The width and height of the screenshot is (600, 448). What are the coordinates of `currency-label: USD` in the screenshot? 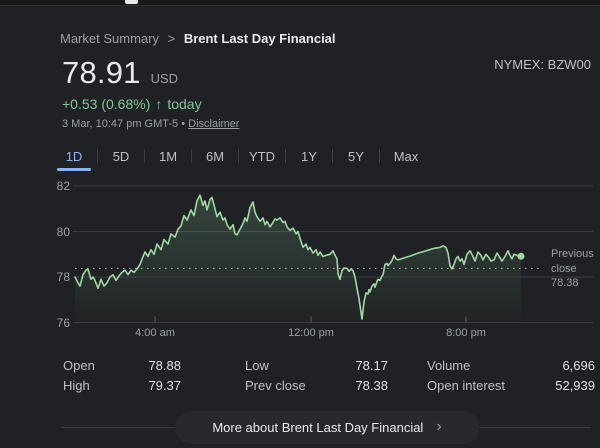 It's located at (164, 78).